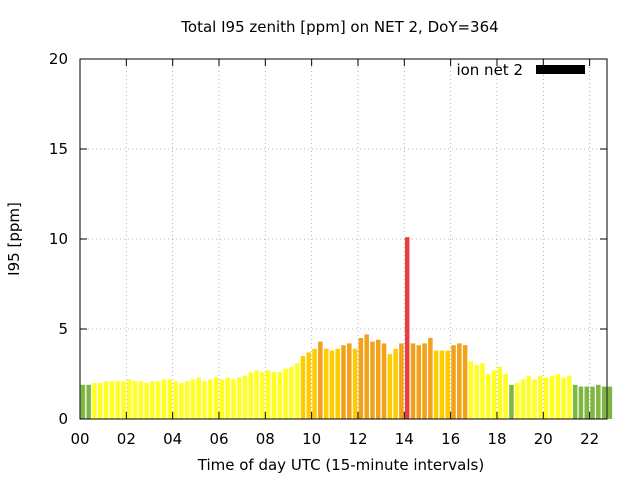 The image size is (640, 480). I want to click on x-tick-label: 16, so click(450, 439).